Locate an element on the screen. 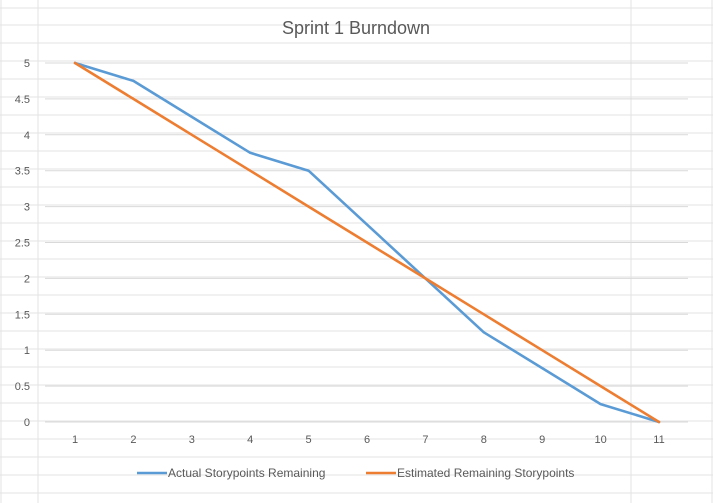  y-axis-ticks: 0 0.5 1 1.5 2 2.5 3 3.5 4 4.5 5 is located at coordinates (22, 243).